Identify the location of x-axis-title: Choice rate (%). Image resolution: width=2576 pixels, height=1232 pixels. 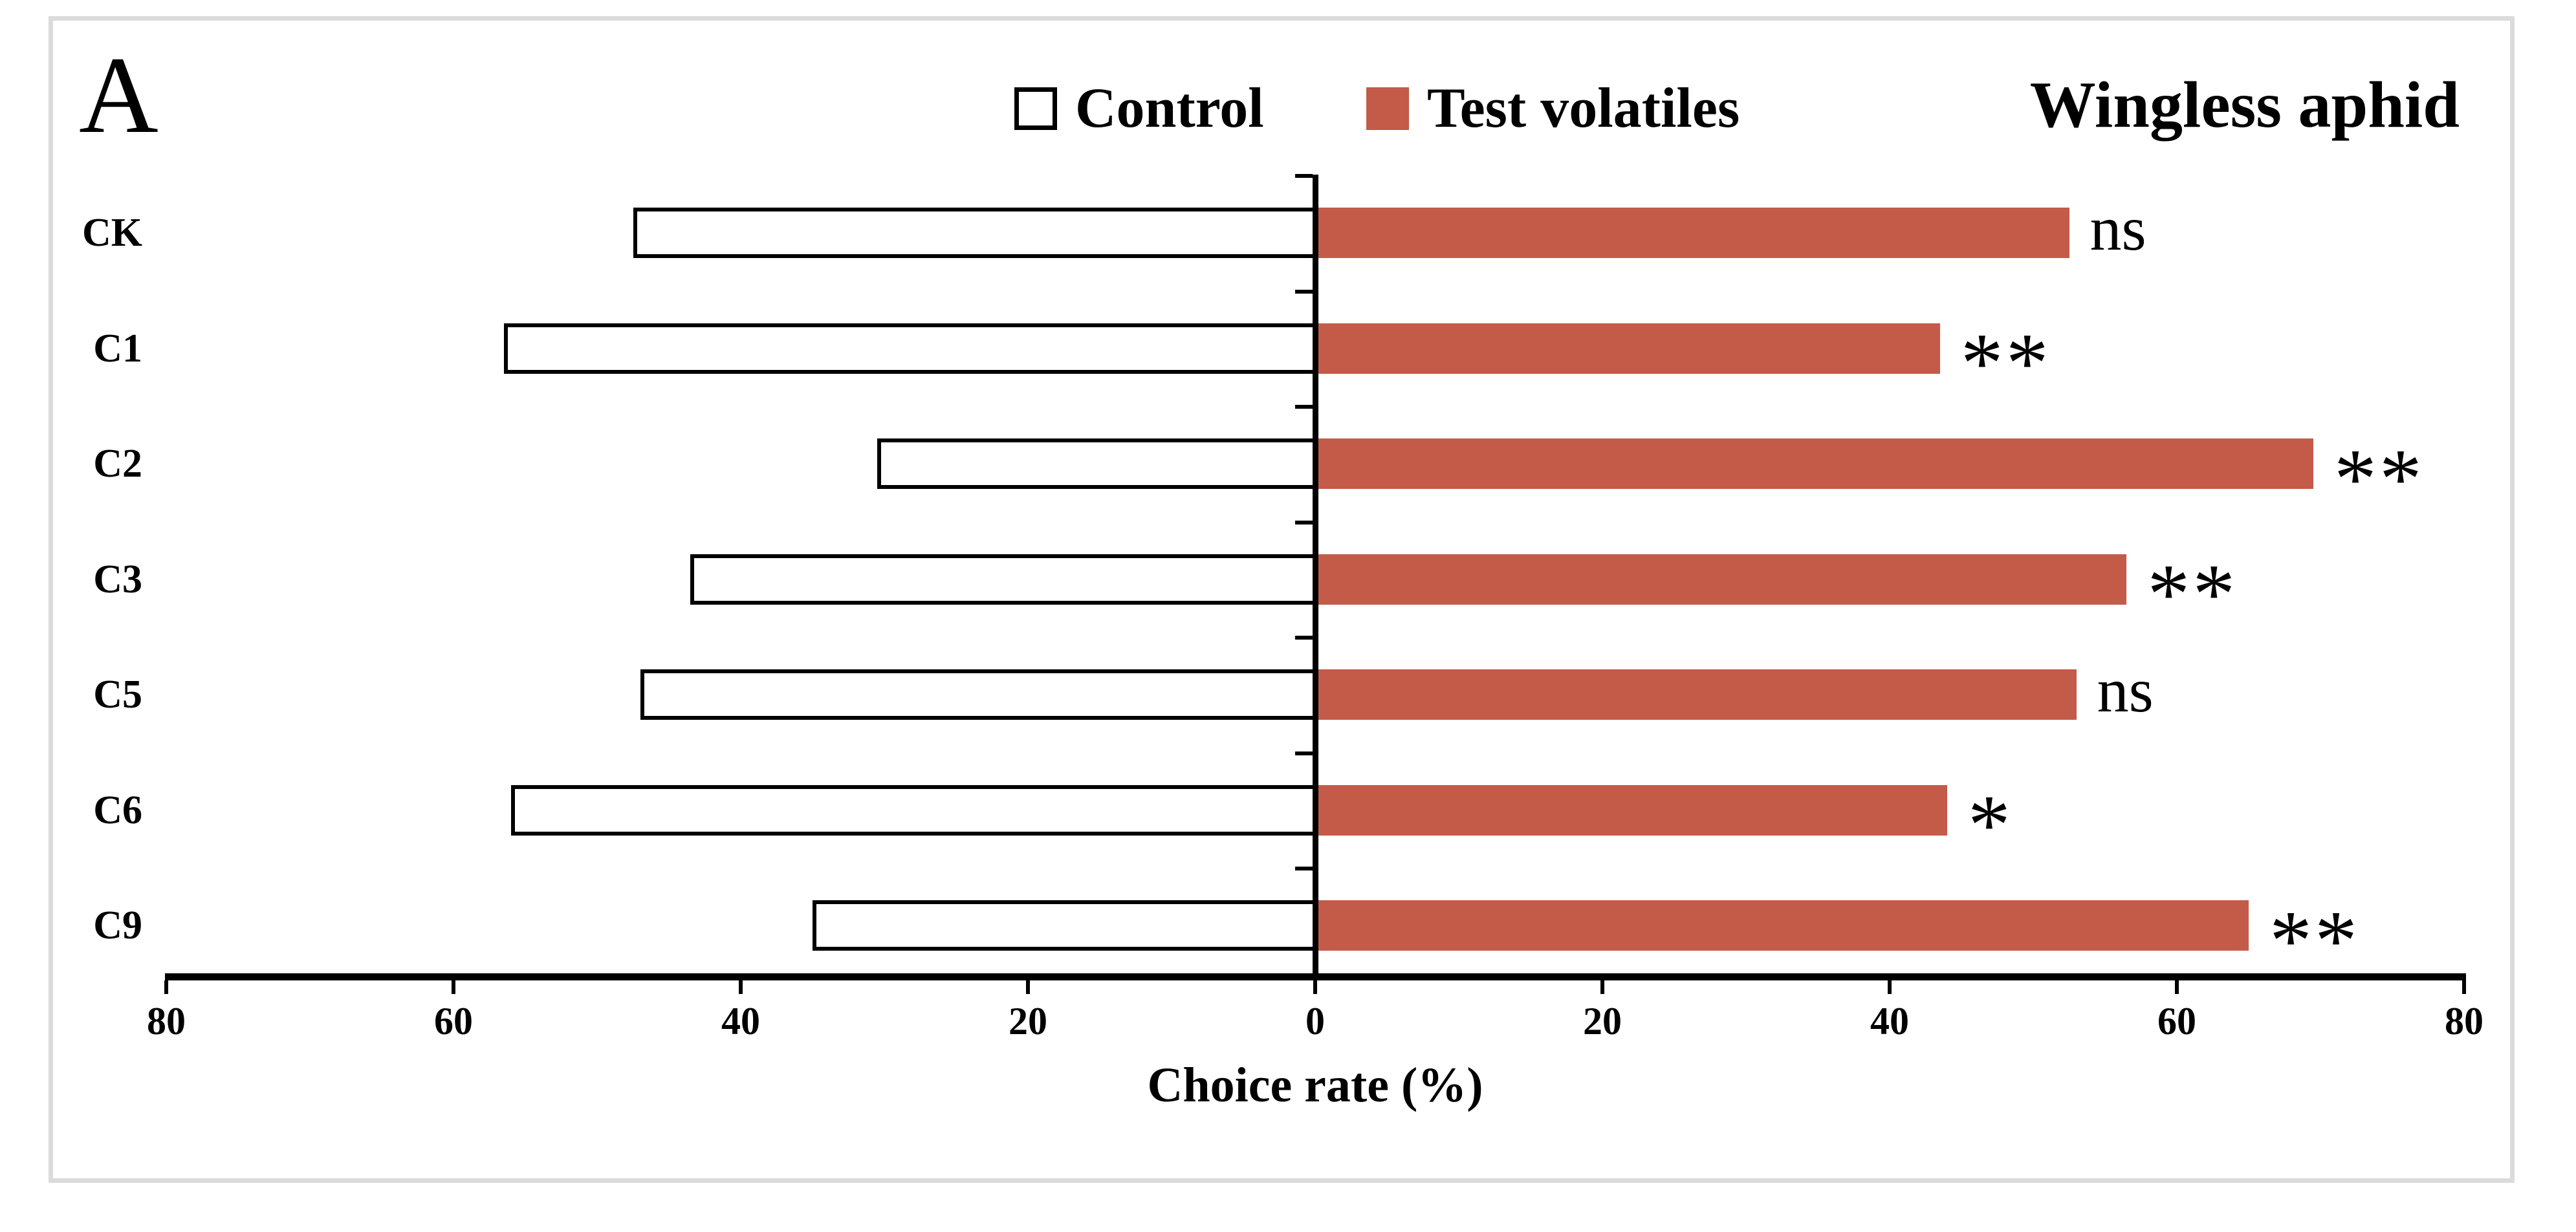
(1315, 1085).